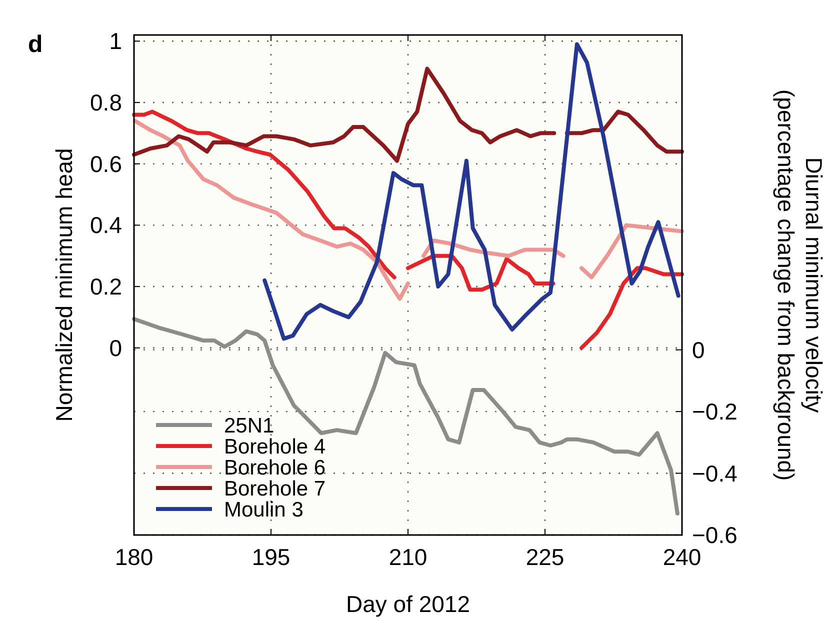 This screenshot has height=634, width=837. I want to click on x-tick-label: 180, so click(134, 557).